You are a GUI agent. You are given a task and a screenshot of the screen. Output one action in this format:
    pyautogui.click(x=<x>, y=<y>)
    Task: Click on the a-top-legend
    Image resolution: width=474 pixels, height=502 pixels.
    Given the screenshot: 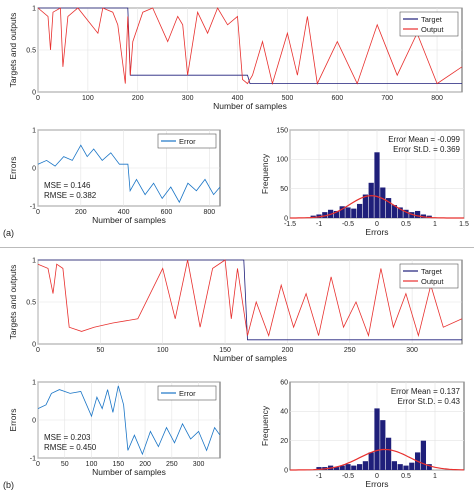 What is the action you would take?
    pyautogui.click(x=429, y=24)
    